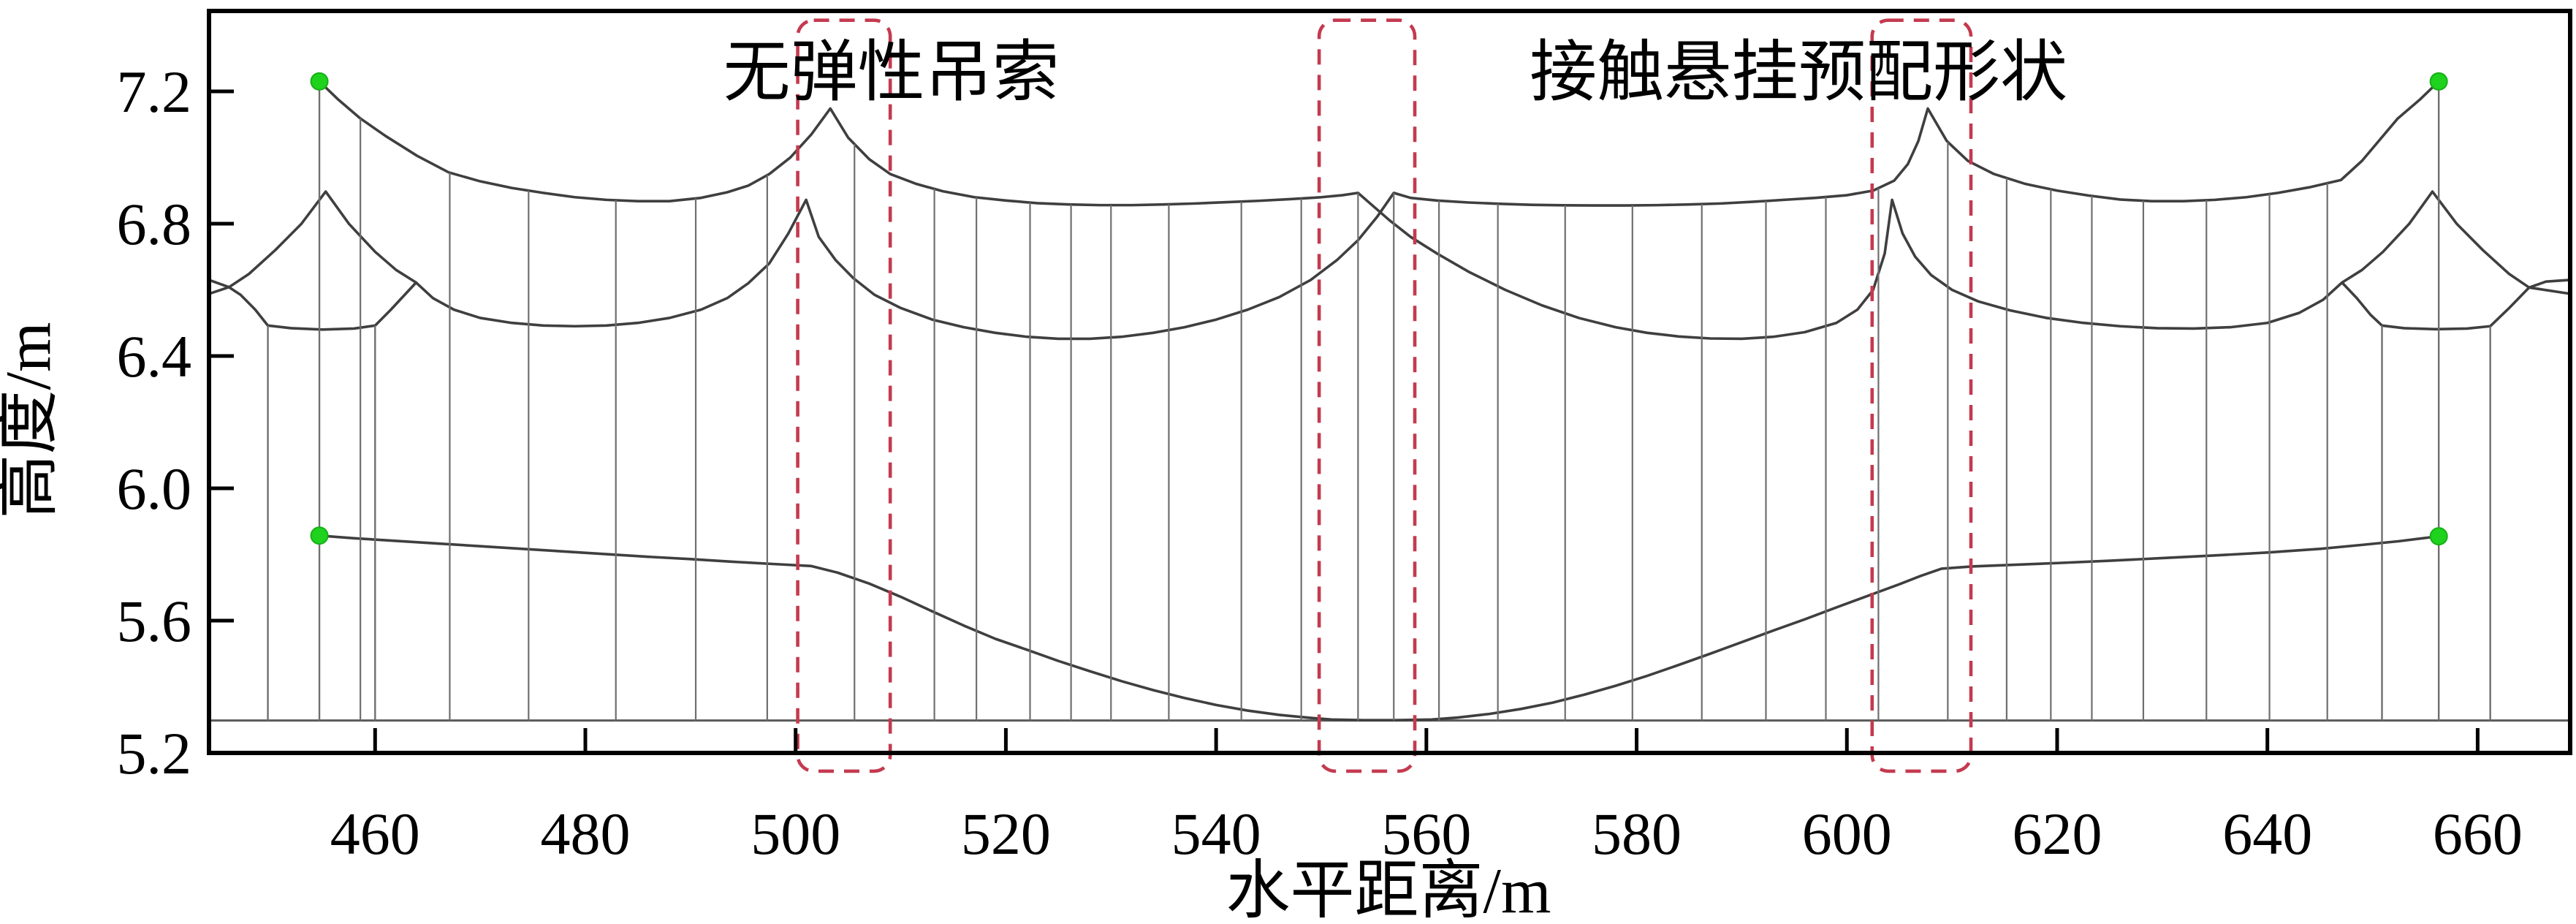  Describe the element at coordinates (154, 91) in the screenshot. I see `y-tick-label: 7.2` at that location.